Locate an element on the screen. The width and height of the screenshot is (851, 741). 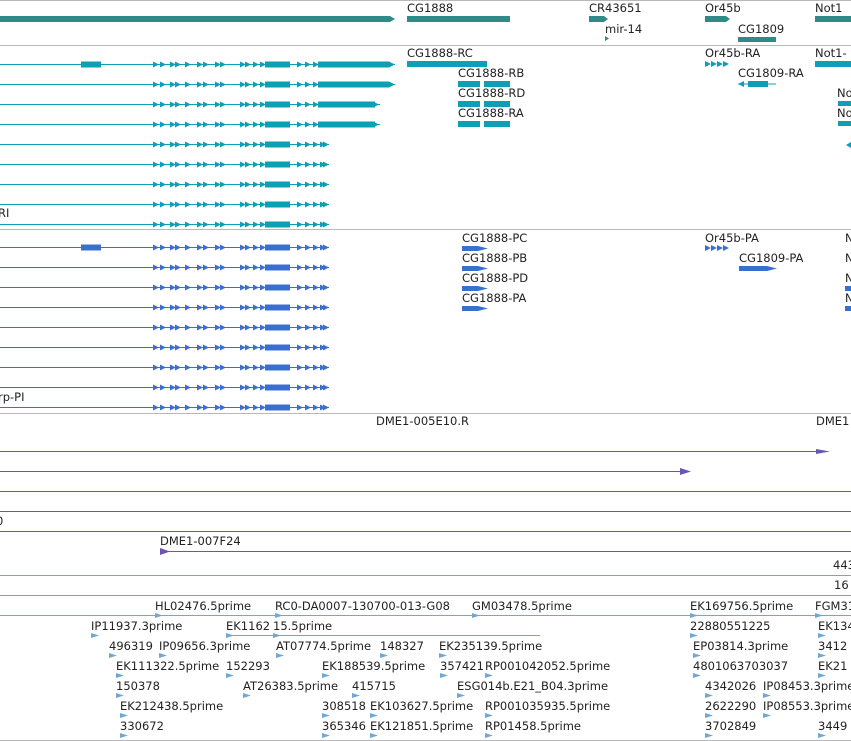
est-label: 4342026 is located at coordinates (730, 686).